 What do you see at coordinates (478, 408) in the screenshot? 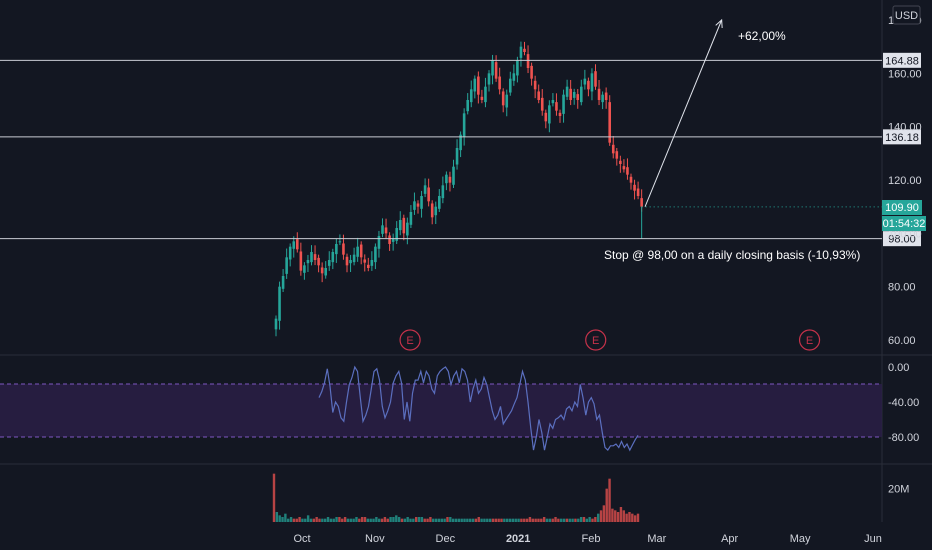
I see `oscillator-line` at bounding box center [478, 408].